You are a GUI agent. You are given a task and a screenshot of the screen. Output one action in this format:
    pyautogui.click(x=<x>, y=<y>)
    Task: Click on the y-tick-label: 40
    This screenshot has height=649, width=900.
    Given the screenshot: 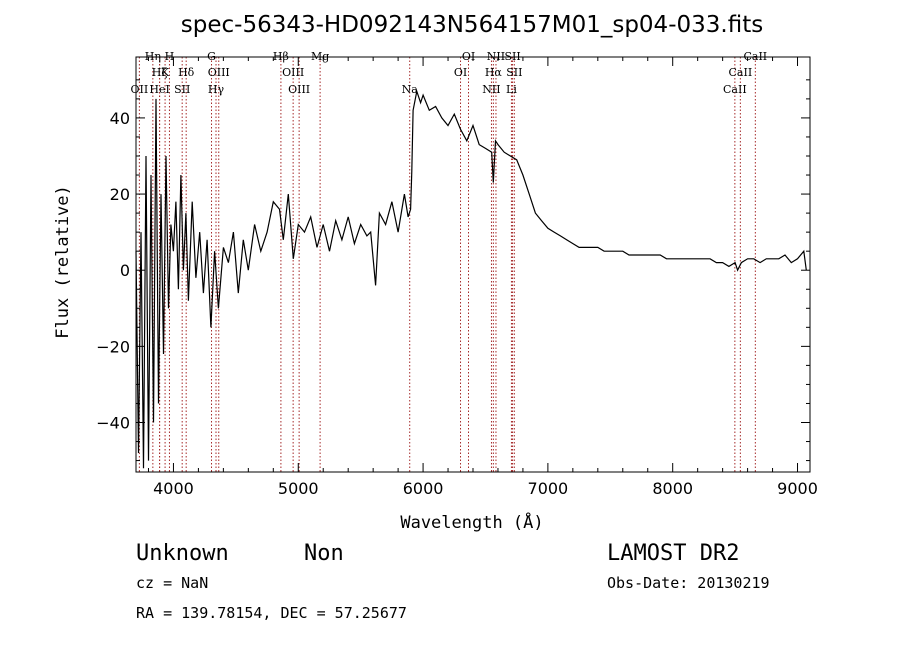 What is the action you would take?
    pyautogui.click(x=120, y=118)
    